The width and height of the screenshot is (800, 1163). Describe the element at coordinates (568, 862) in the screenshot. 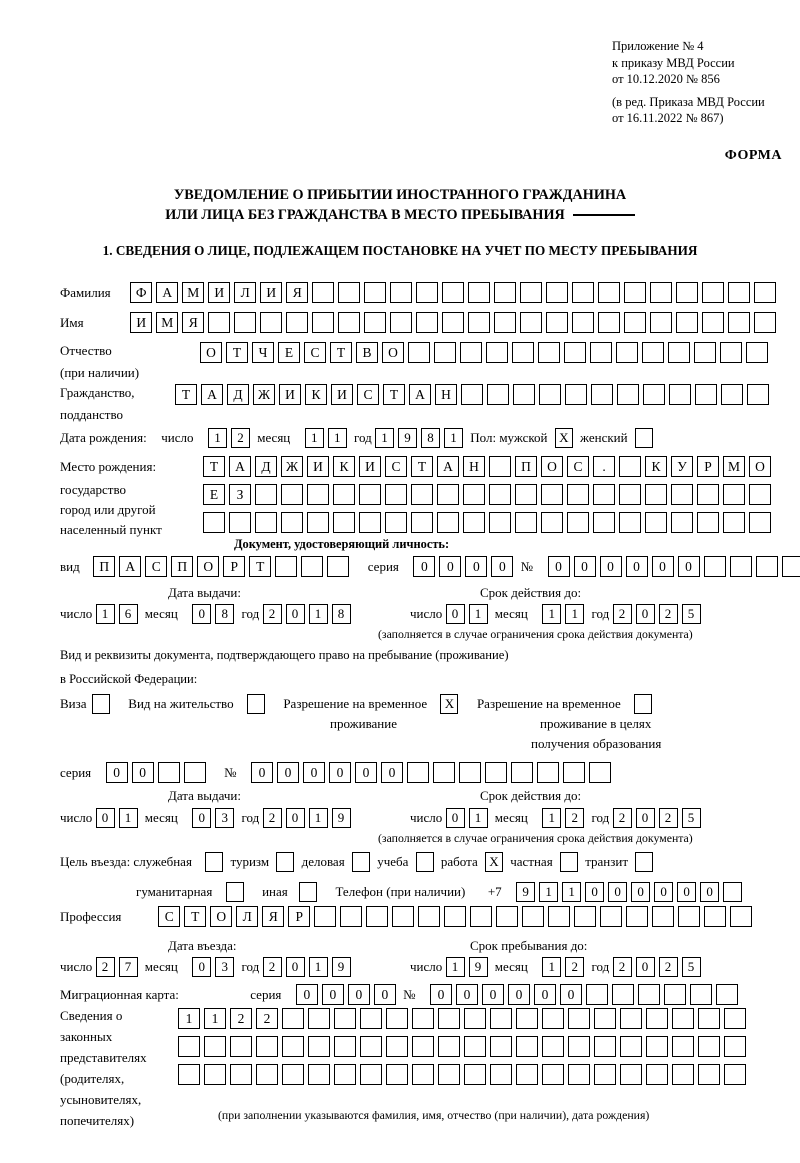

I see `purpose-private-checkbox` at that location.